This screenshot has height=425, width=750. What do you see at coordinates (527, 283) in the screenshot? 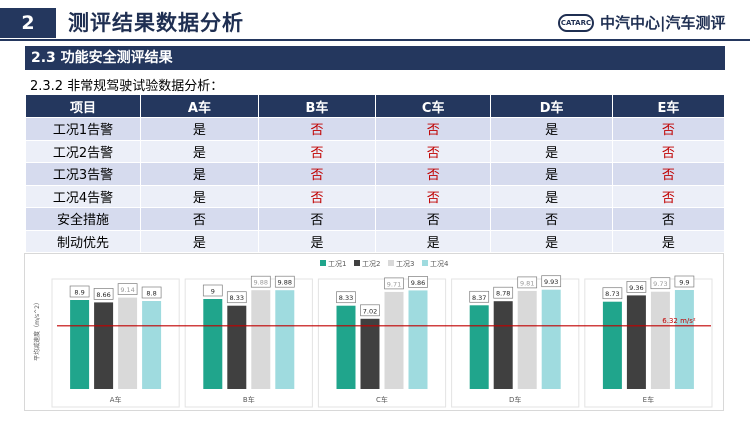
I see `data-label: 9.81` at bounding box center [527, 283].